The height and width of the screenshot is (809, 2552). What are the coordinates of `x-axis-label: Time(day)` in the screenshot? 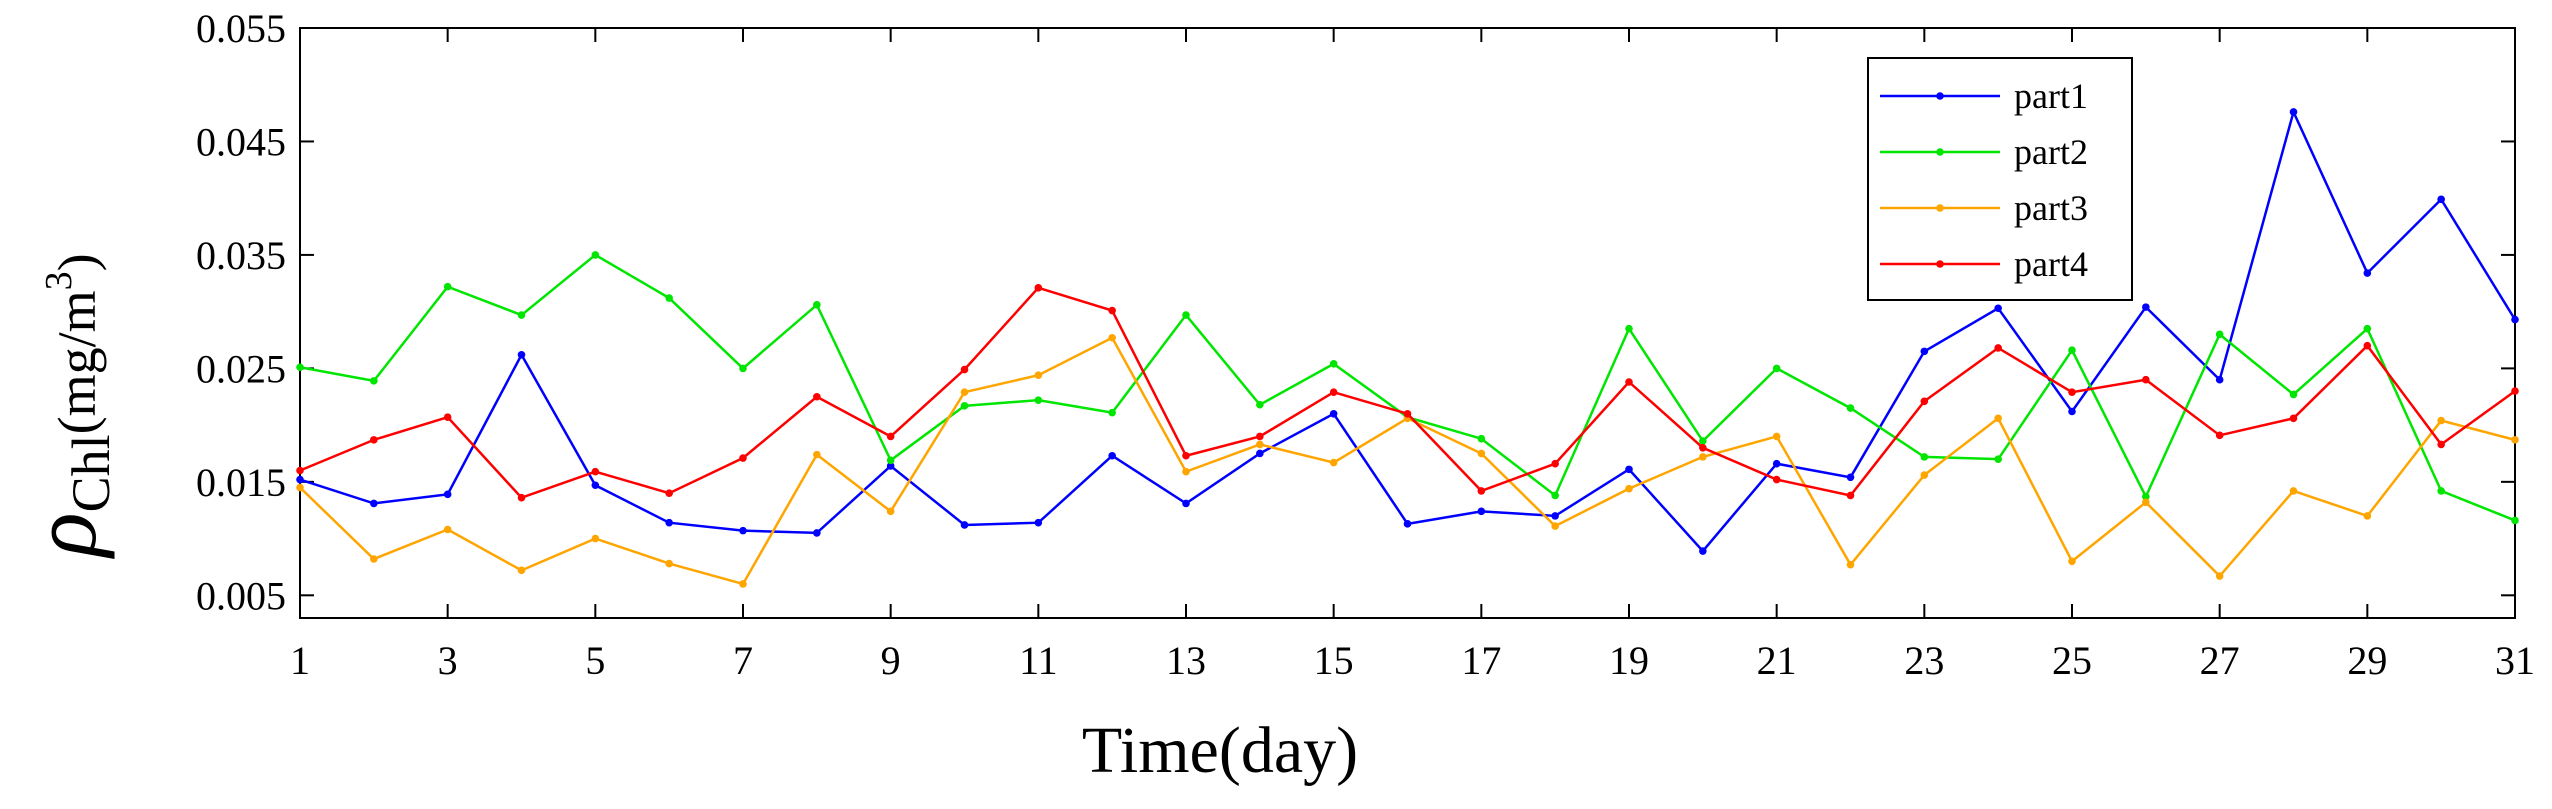 It's located at (1220, 750).